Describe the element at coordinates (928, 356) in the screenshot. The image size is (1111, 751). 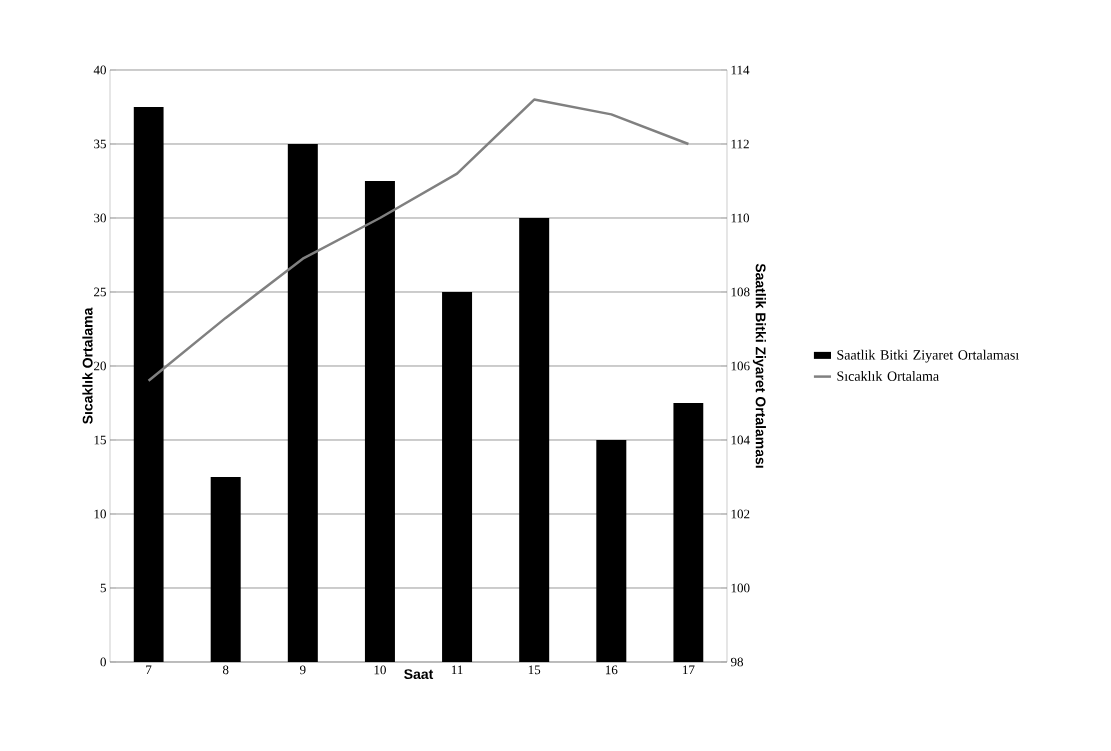
I see `legend-label: Saatlik Bitki Ziyaret Ortalaması` at that location.